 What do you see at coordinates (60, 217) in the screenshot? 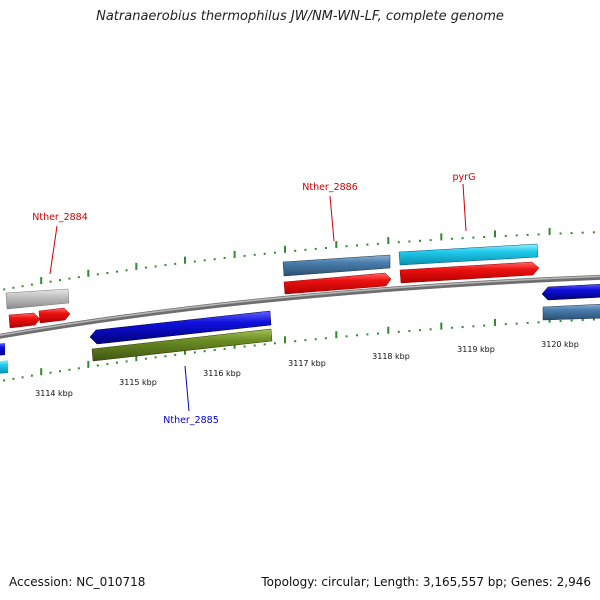
I see `gene-label-Nther_2884: Nther_2884` at bounding box center [60, 217].